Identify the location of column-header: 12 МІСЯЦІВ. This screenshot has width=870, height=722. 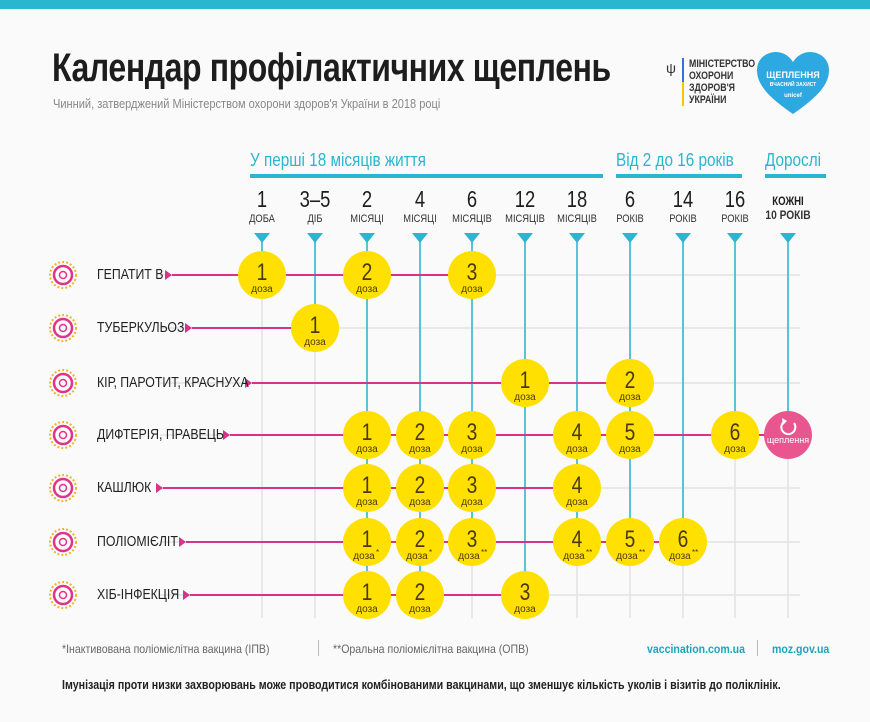
(525, 205).